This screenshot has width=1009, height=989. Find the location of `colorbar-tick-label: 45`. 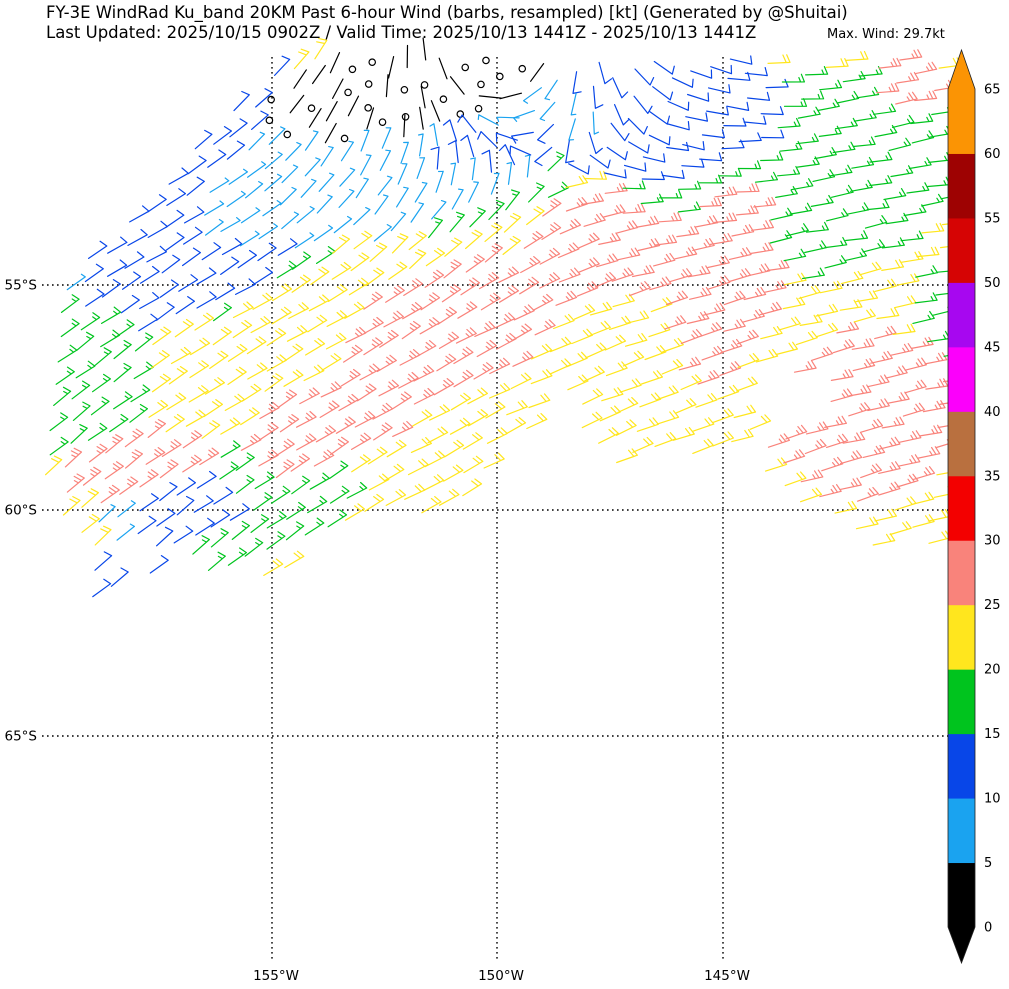

colorbar-tick-label: 45 is located at coordinates (992, 347).